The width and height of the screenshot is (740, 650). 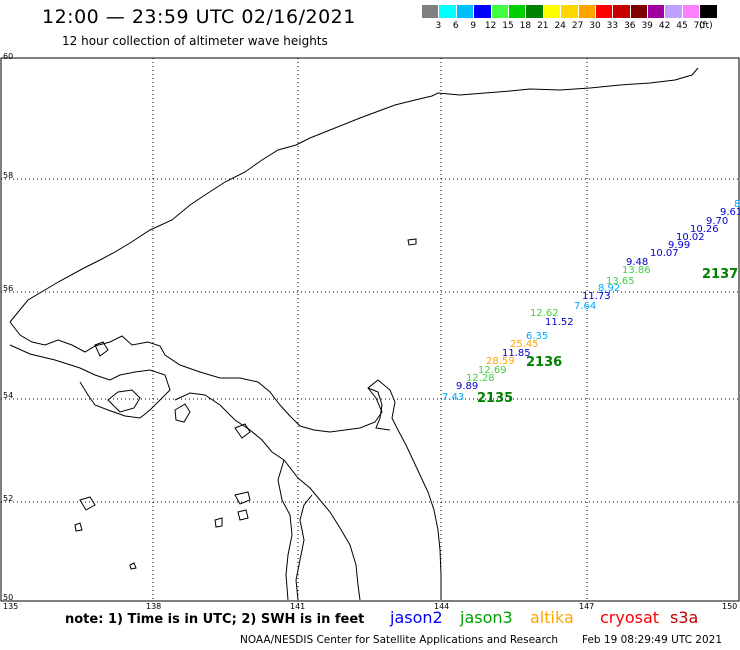 I want to click on satellite-legend-altika: altika, so click(x=552, y=617).